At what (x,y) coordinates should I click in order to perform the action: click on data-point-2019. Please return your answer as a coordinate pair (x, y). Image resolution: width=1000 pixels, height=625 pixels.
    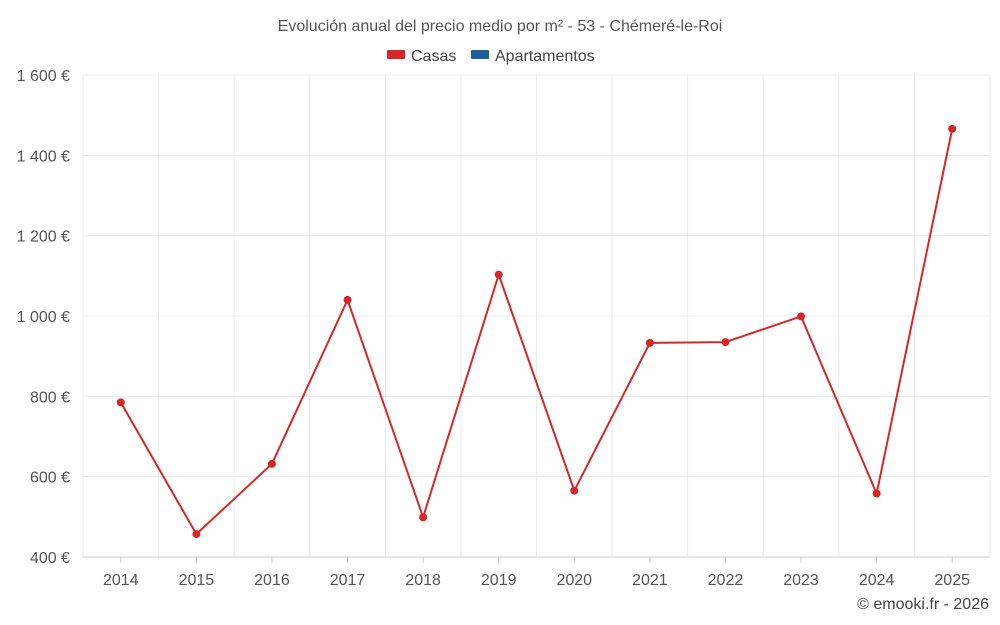
    Looking at the image, I should click on (498, 274).